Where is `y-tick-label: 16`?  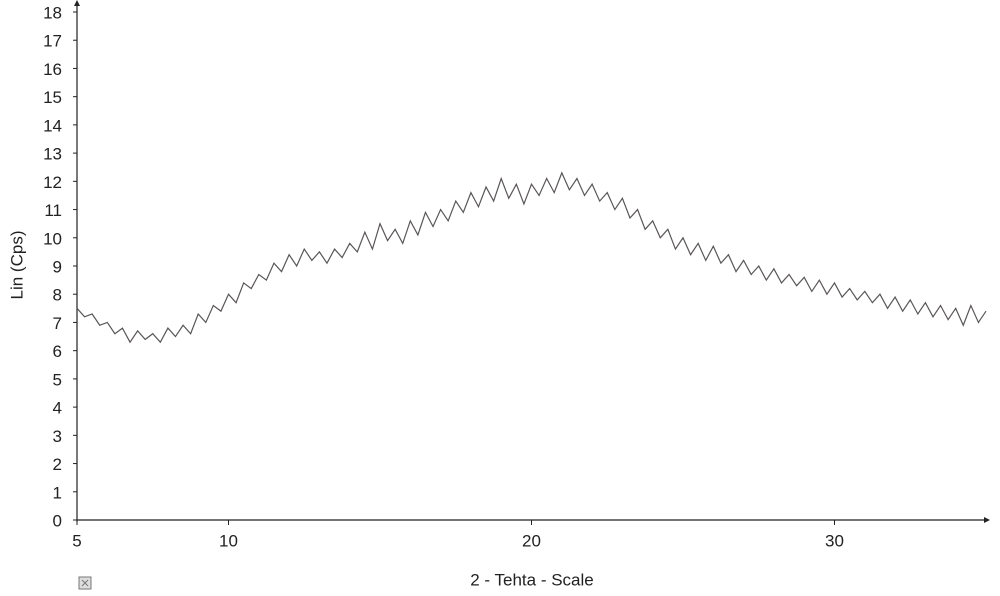 y-tick-label: 16 is located at coordinates (52, 69).